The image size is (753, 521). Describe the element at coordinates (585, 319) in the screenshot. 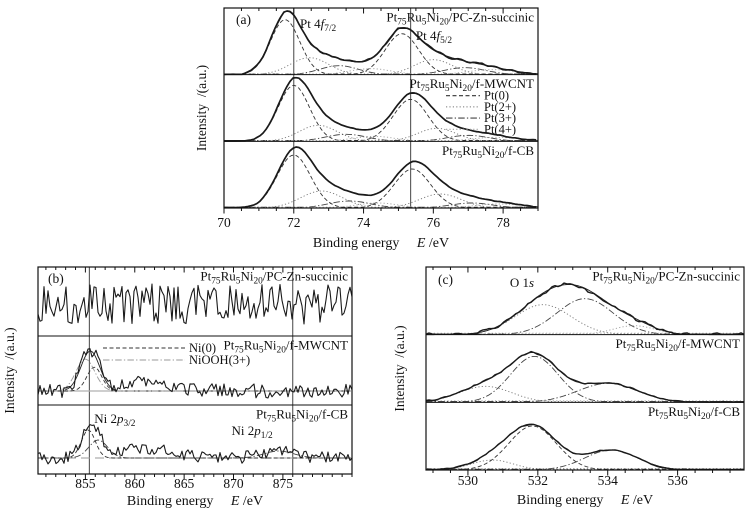

I see `component-curve-O-C` at that location.